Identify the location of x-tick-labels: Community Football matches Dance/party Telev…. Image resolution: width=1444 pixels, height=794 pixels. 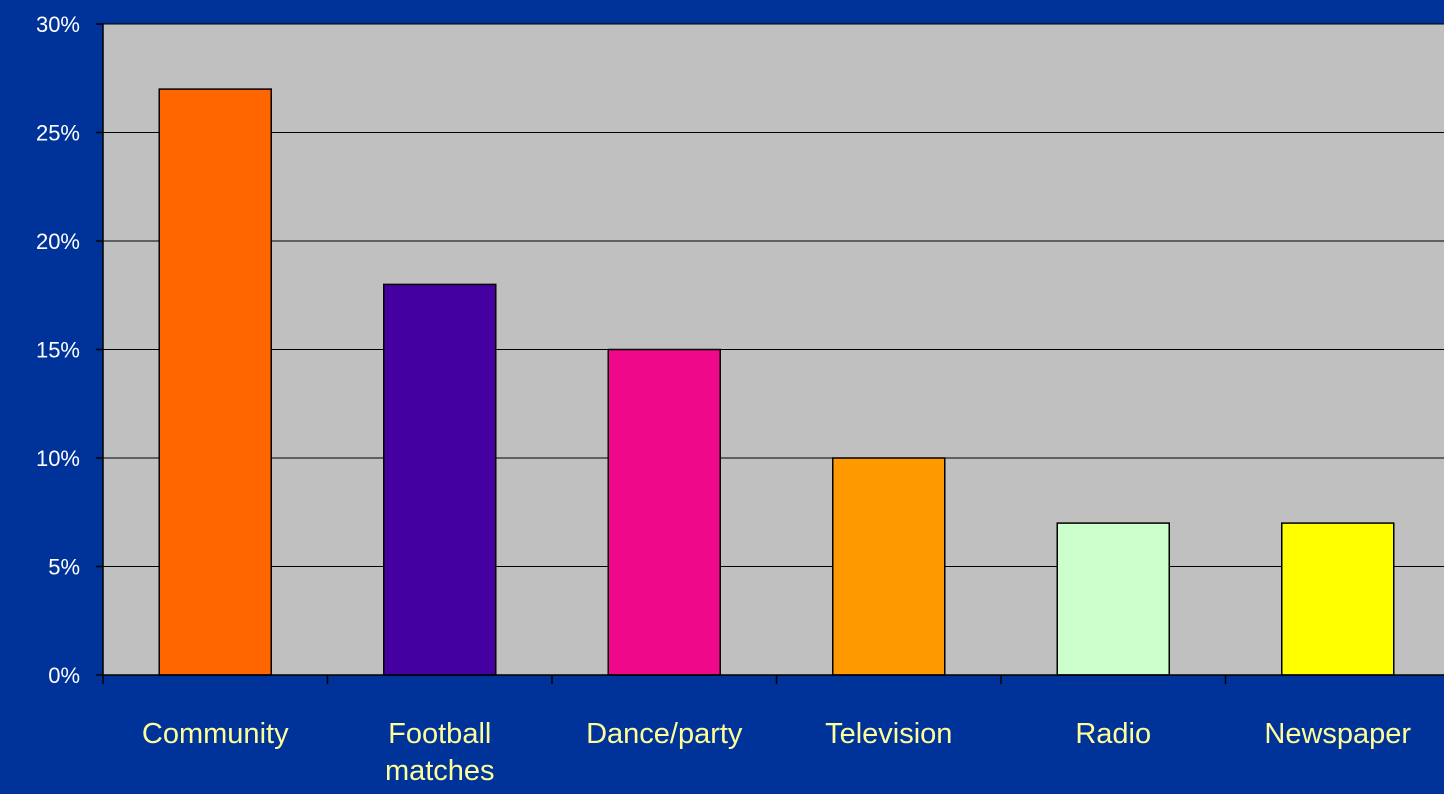
(777, 752).